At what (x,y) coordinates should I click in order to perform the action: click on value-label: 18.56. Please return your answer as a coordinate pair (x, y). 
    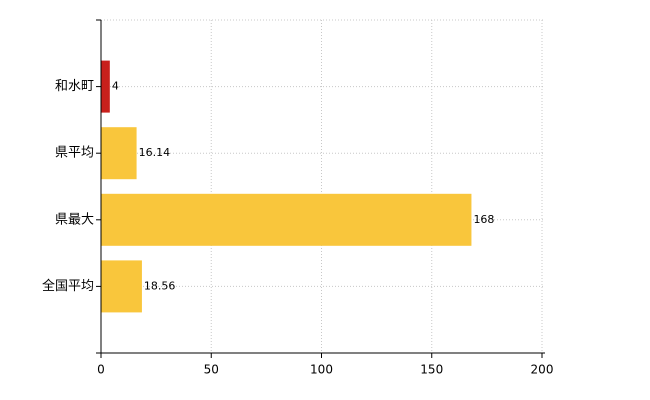
    Looking at the image, I should click on (160, 285).